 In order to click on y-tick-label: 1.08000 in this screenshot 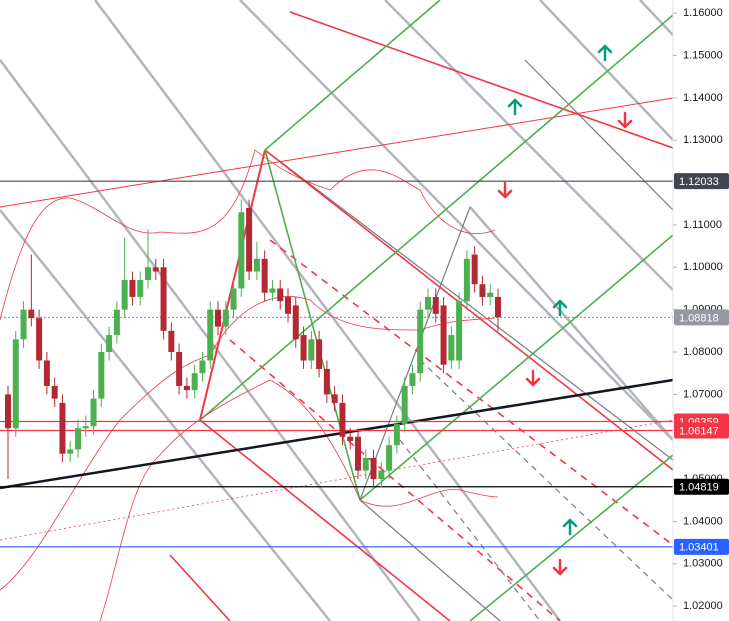, I will do `click(703, 352)`.